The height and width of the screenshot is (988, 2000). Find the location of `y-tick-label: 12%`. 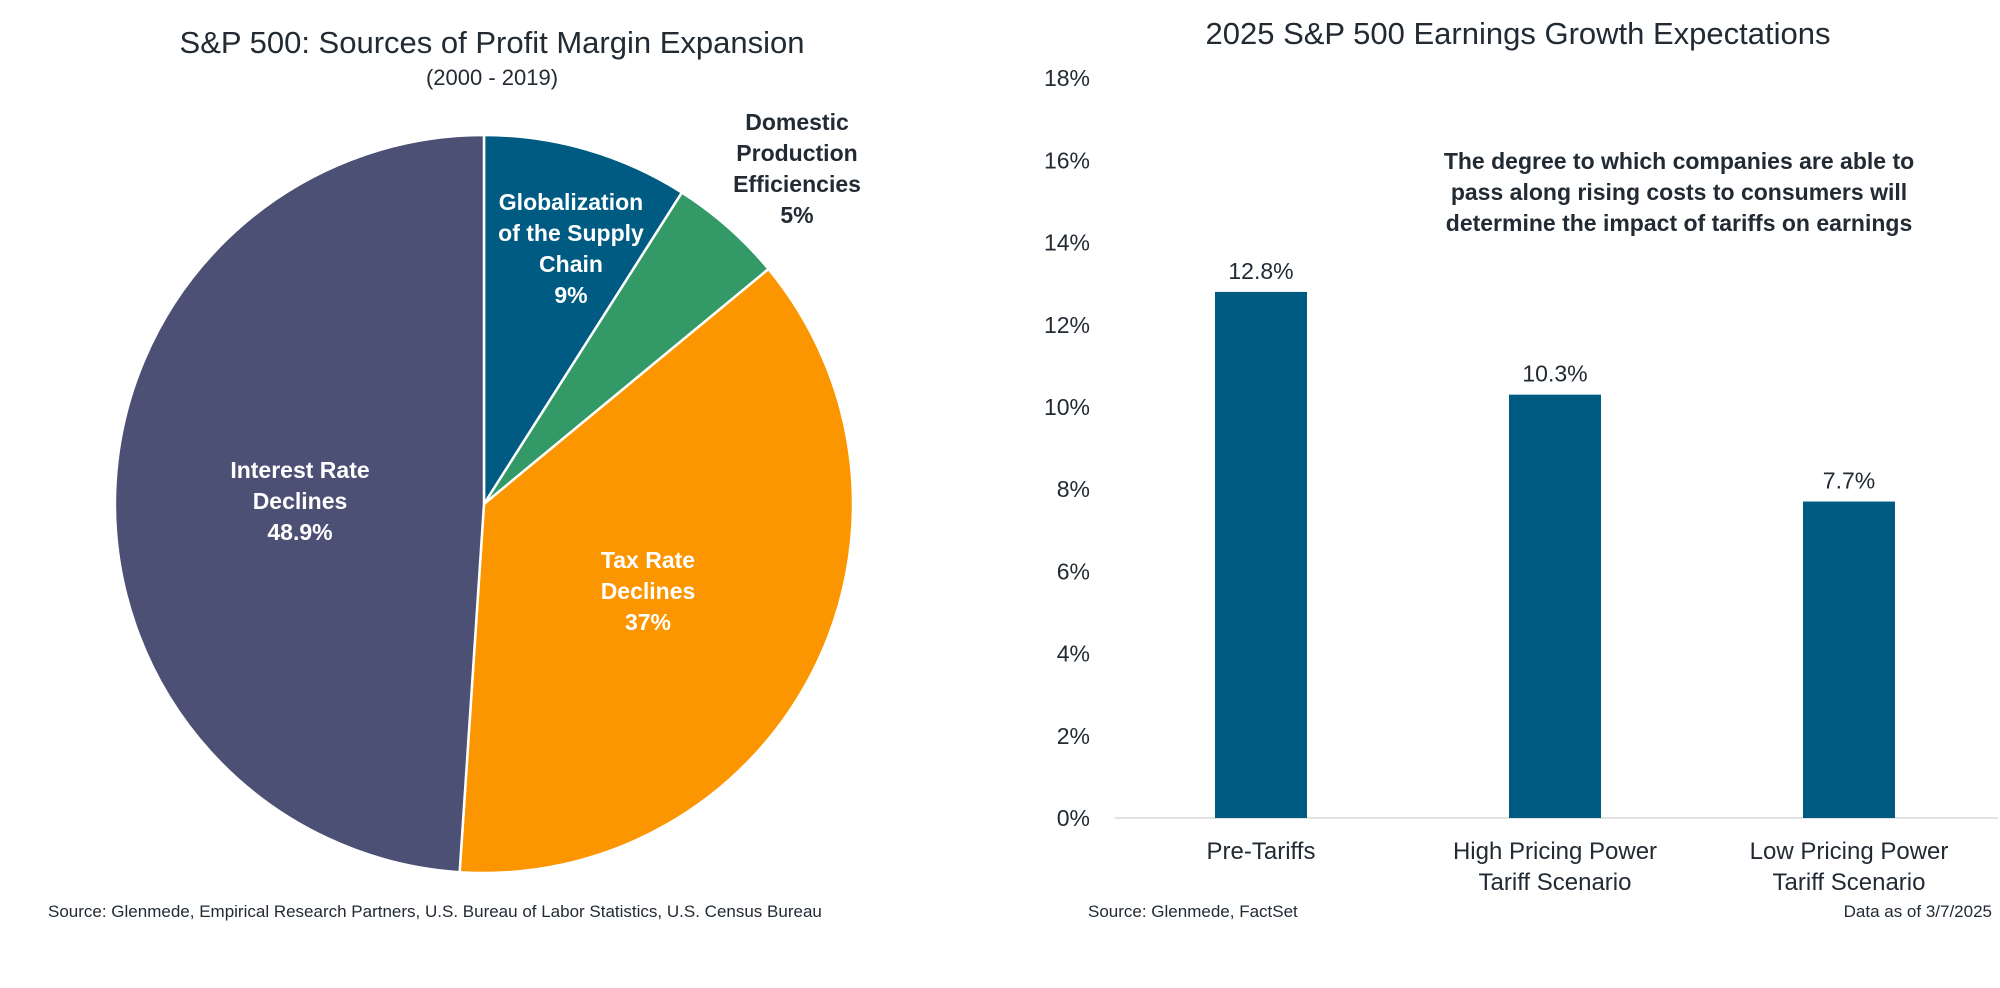

y-tick-label: 12% is located at coordinates (1067, 325).